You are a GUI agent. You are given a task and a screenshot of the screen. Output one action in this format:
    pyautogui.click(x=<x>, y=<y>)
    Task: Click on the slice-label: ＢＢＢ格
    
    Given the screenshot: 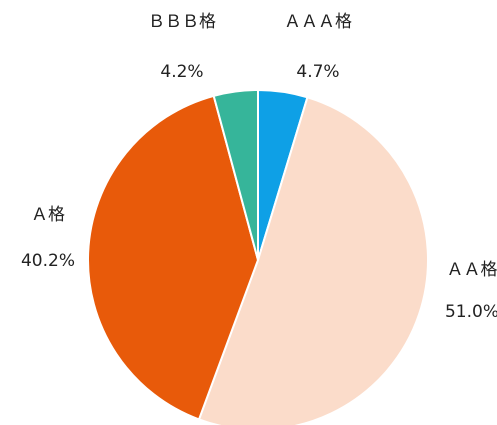 What is the action you would take?
    pyautogui.click(x=182, y=22)
    